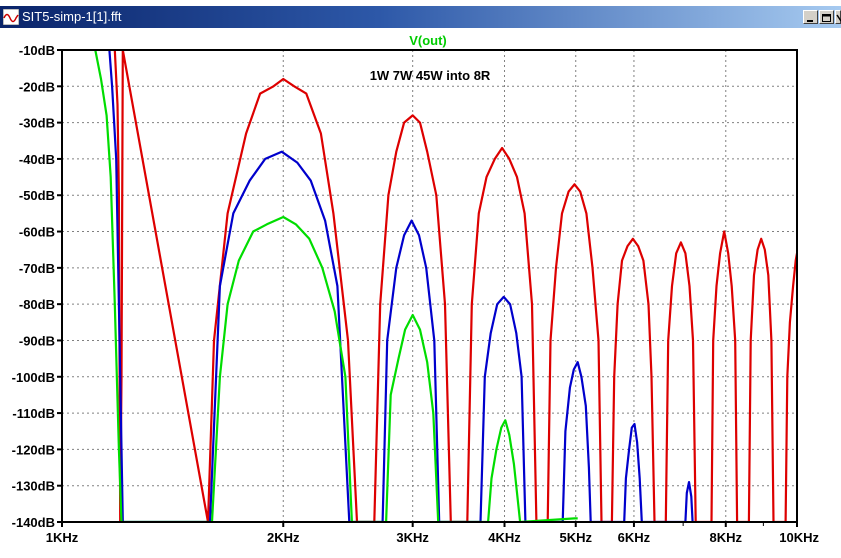 Image resolution: width=841 pixels, height=558 pixels. What do you see at coordinates (37, 50) in the screenshot?
I see `y-tick-label: -10dB` at bounding box center [37, 50].